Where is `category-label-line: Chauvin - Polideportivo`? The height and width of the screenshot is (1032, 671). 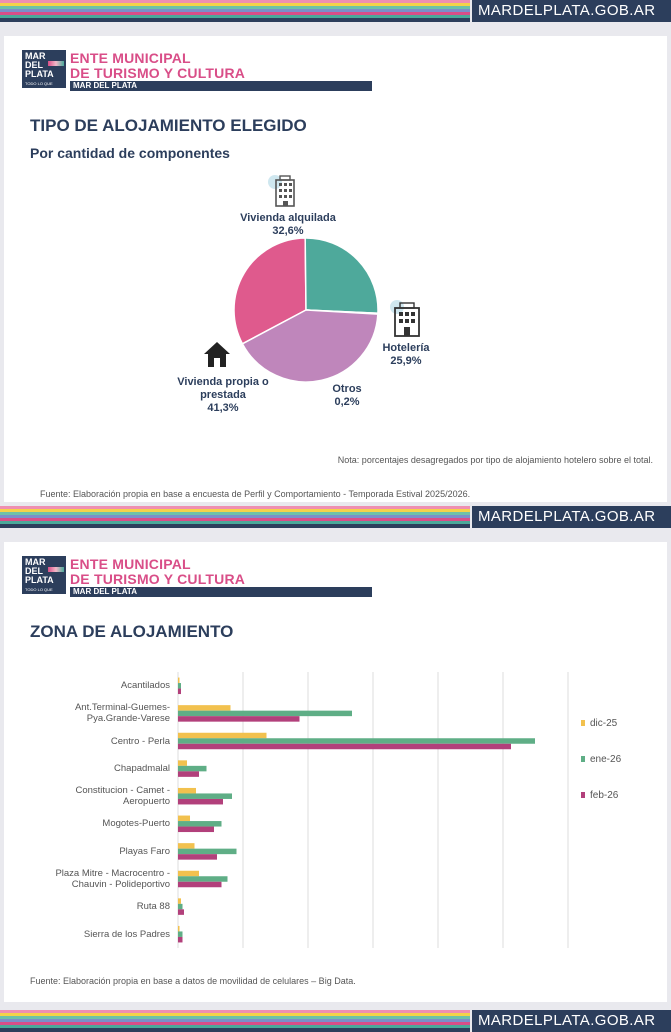
category-label-line: Chauvin - Polideportivo is located at coordinates (120, 884).